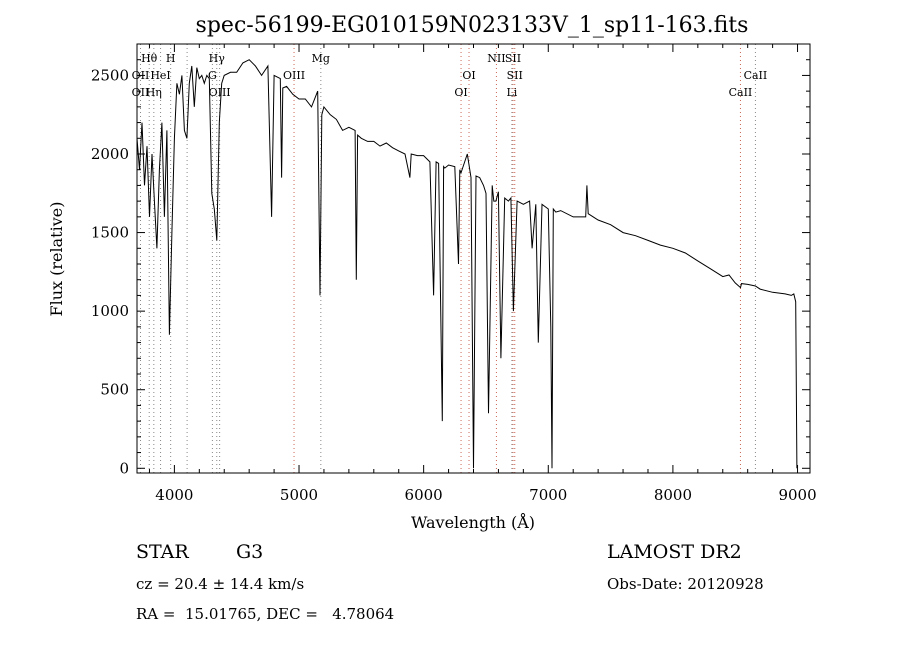  What do you see at coordinates (110, 154) in the screenshot?
I see `y-tick-label: 2000` at bounding box center [110, 154].